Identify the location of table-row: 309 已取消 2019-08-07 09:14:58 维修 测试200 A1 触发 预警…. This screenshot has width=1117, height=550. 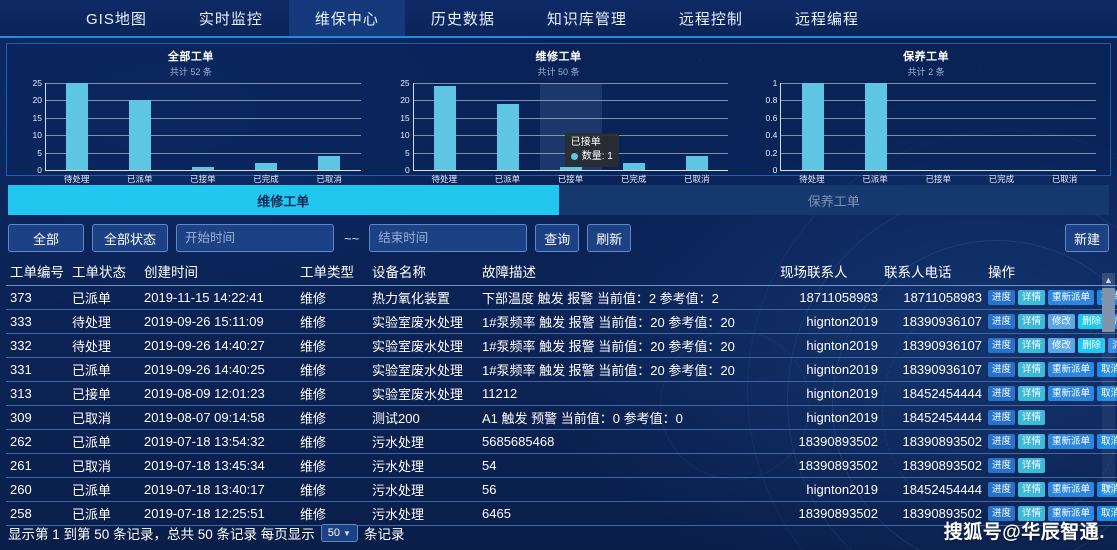
(561, 417).